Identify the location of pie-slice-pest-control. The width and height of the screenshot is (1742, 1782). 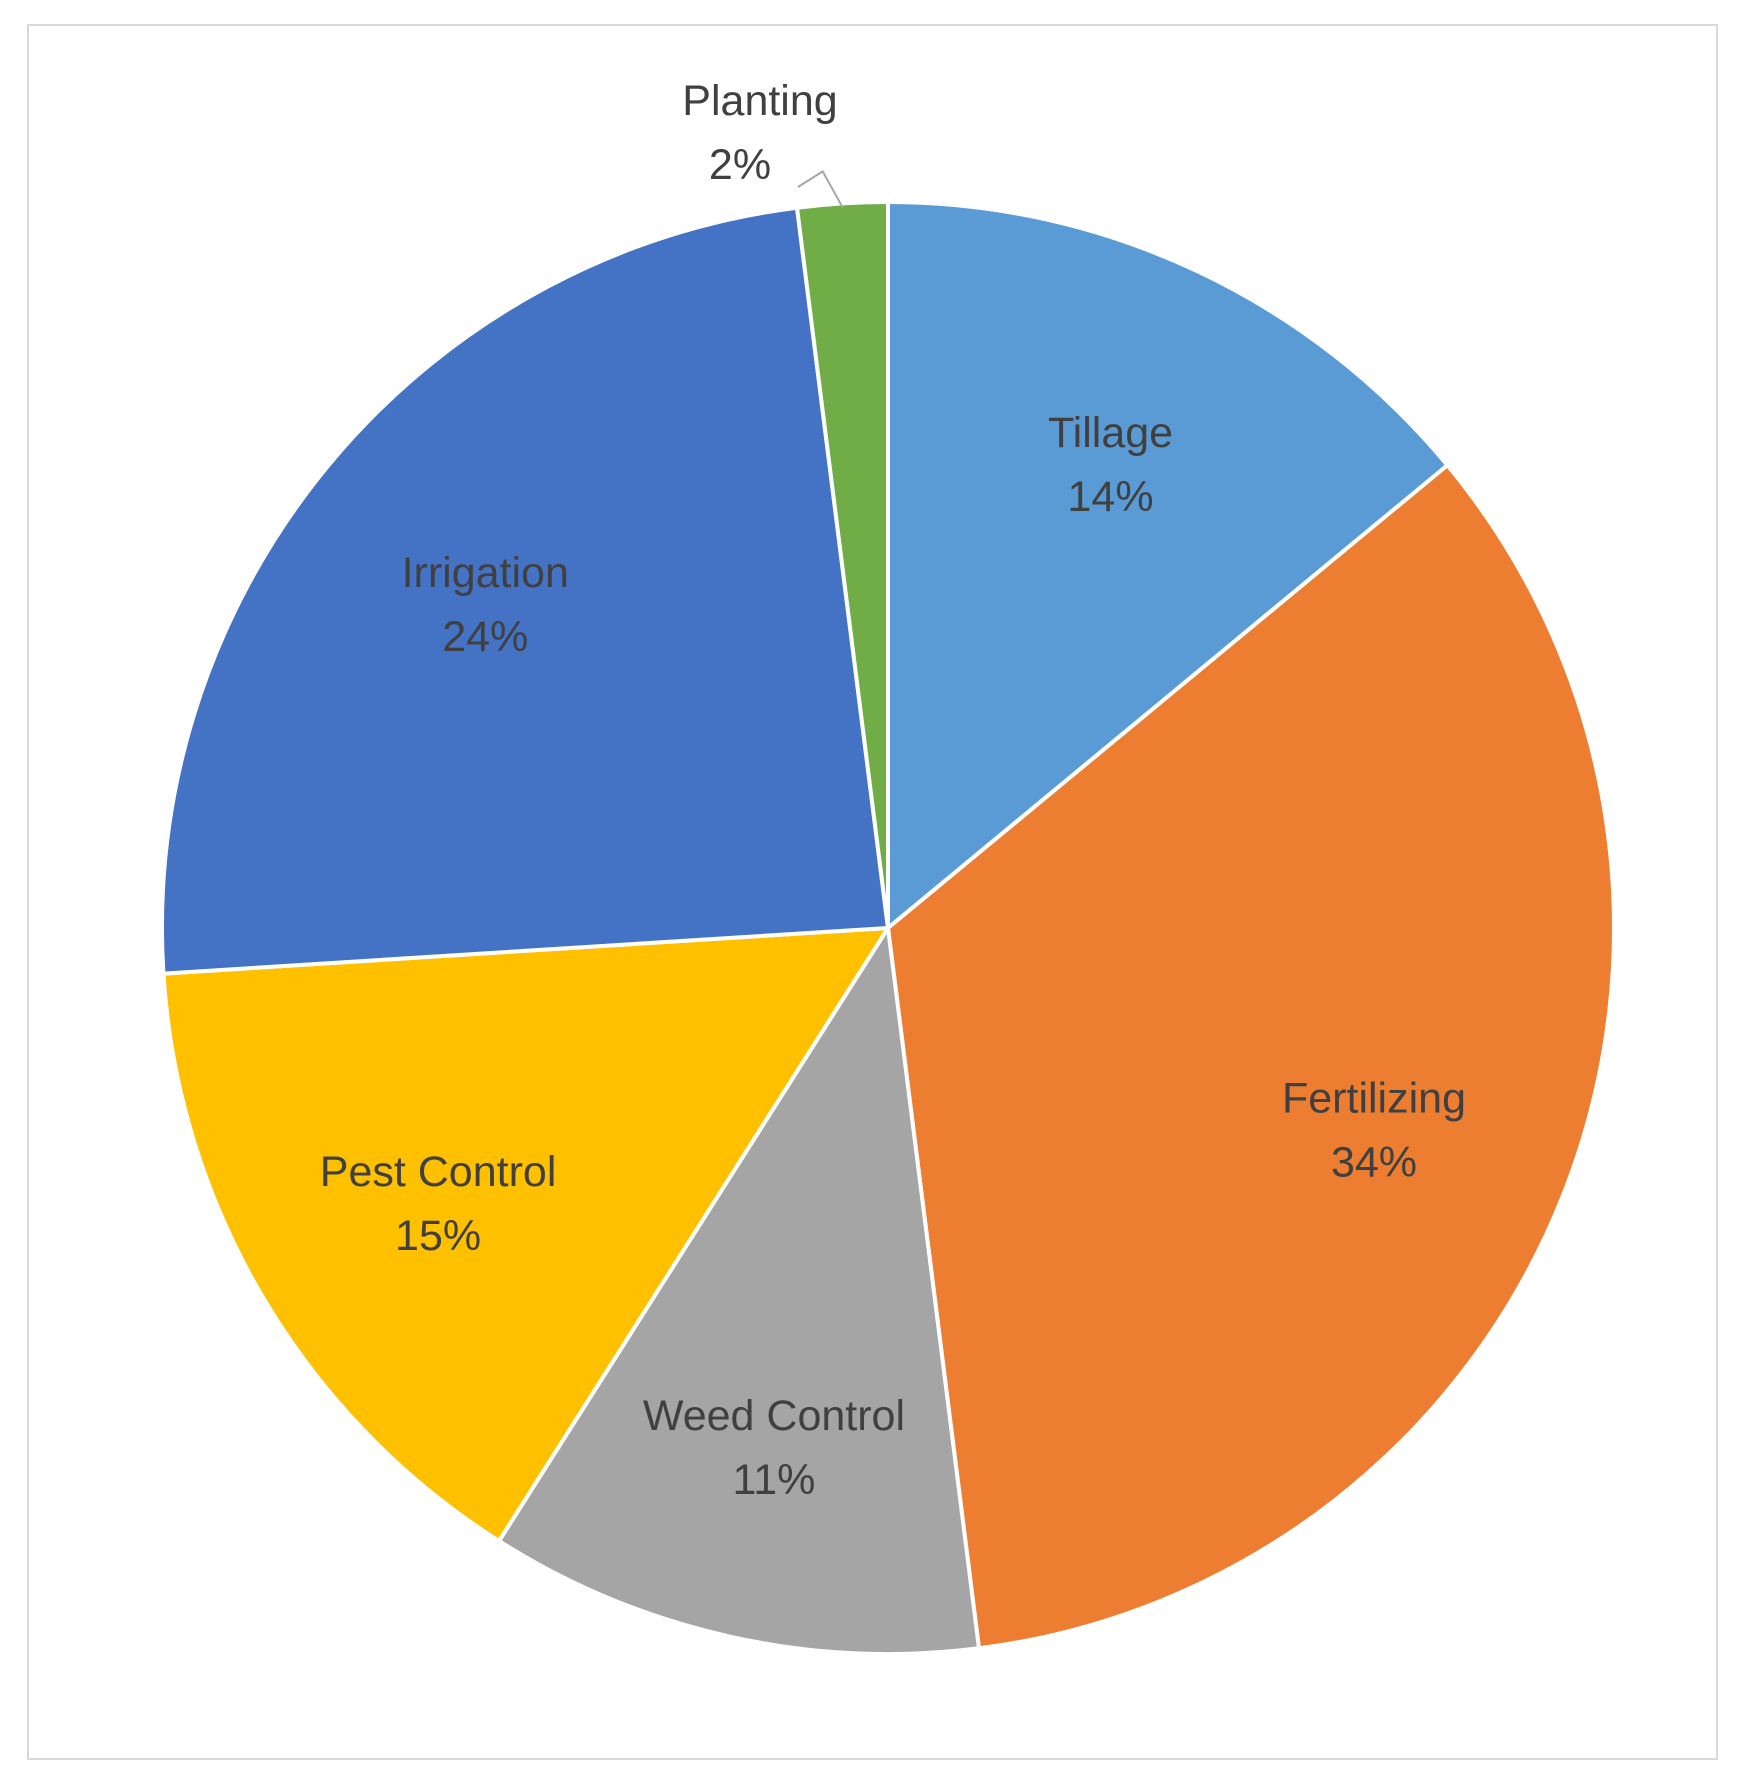
(525, 1234).